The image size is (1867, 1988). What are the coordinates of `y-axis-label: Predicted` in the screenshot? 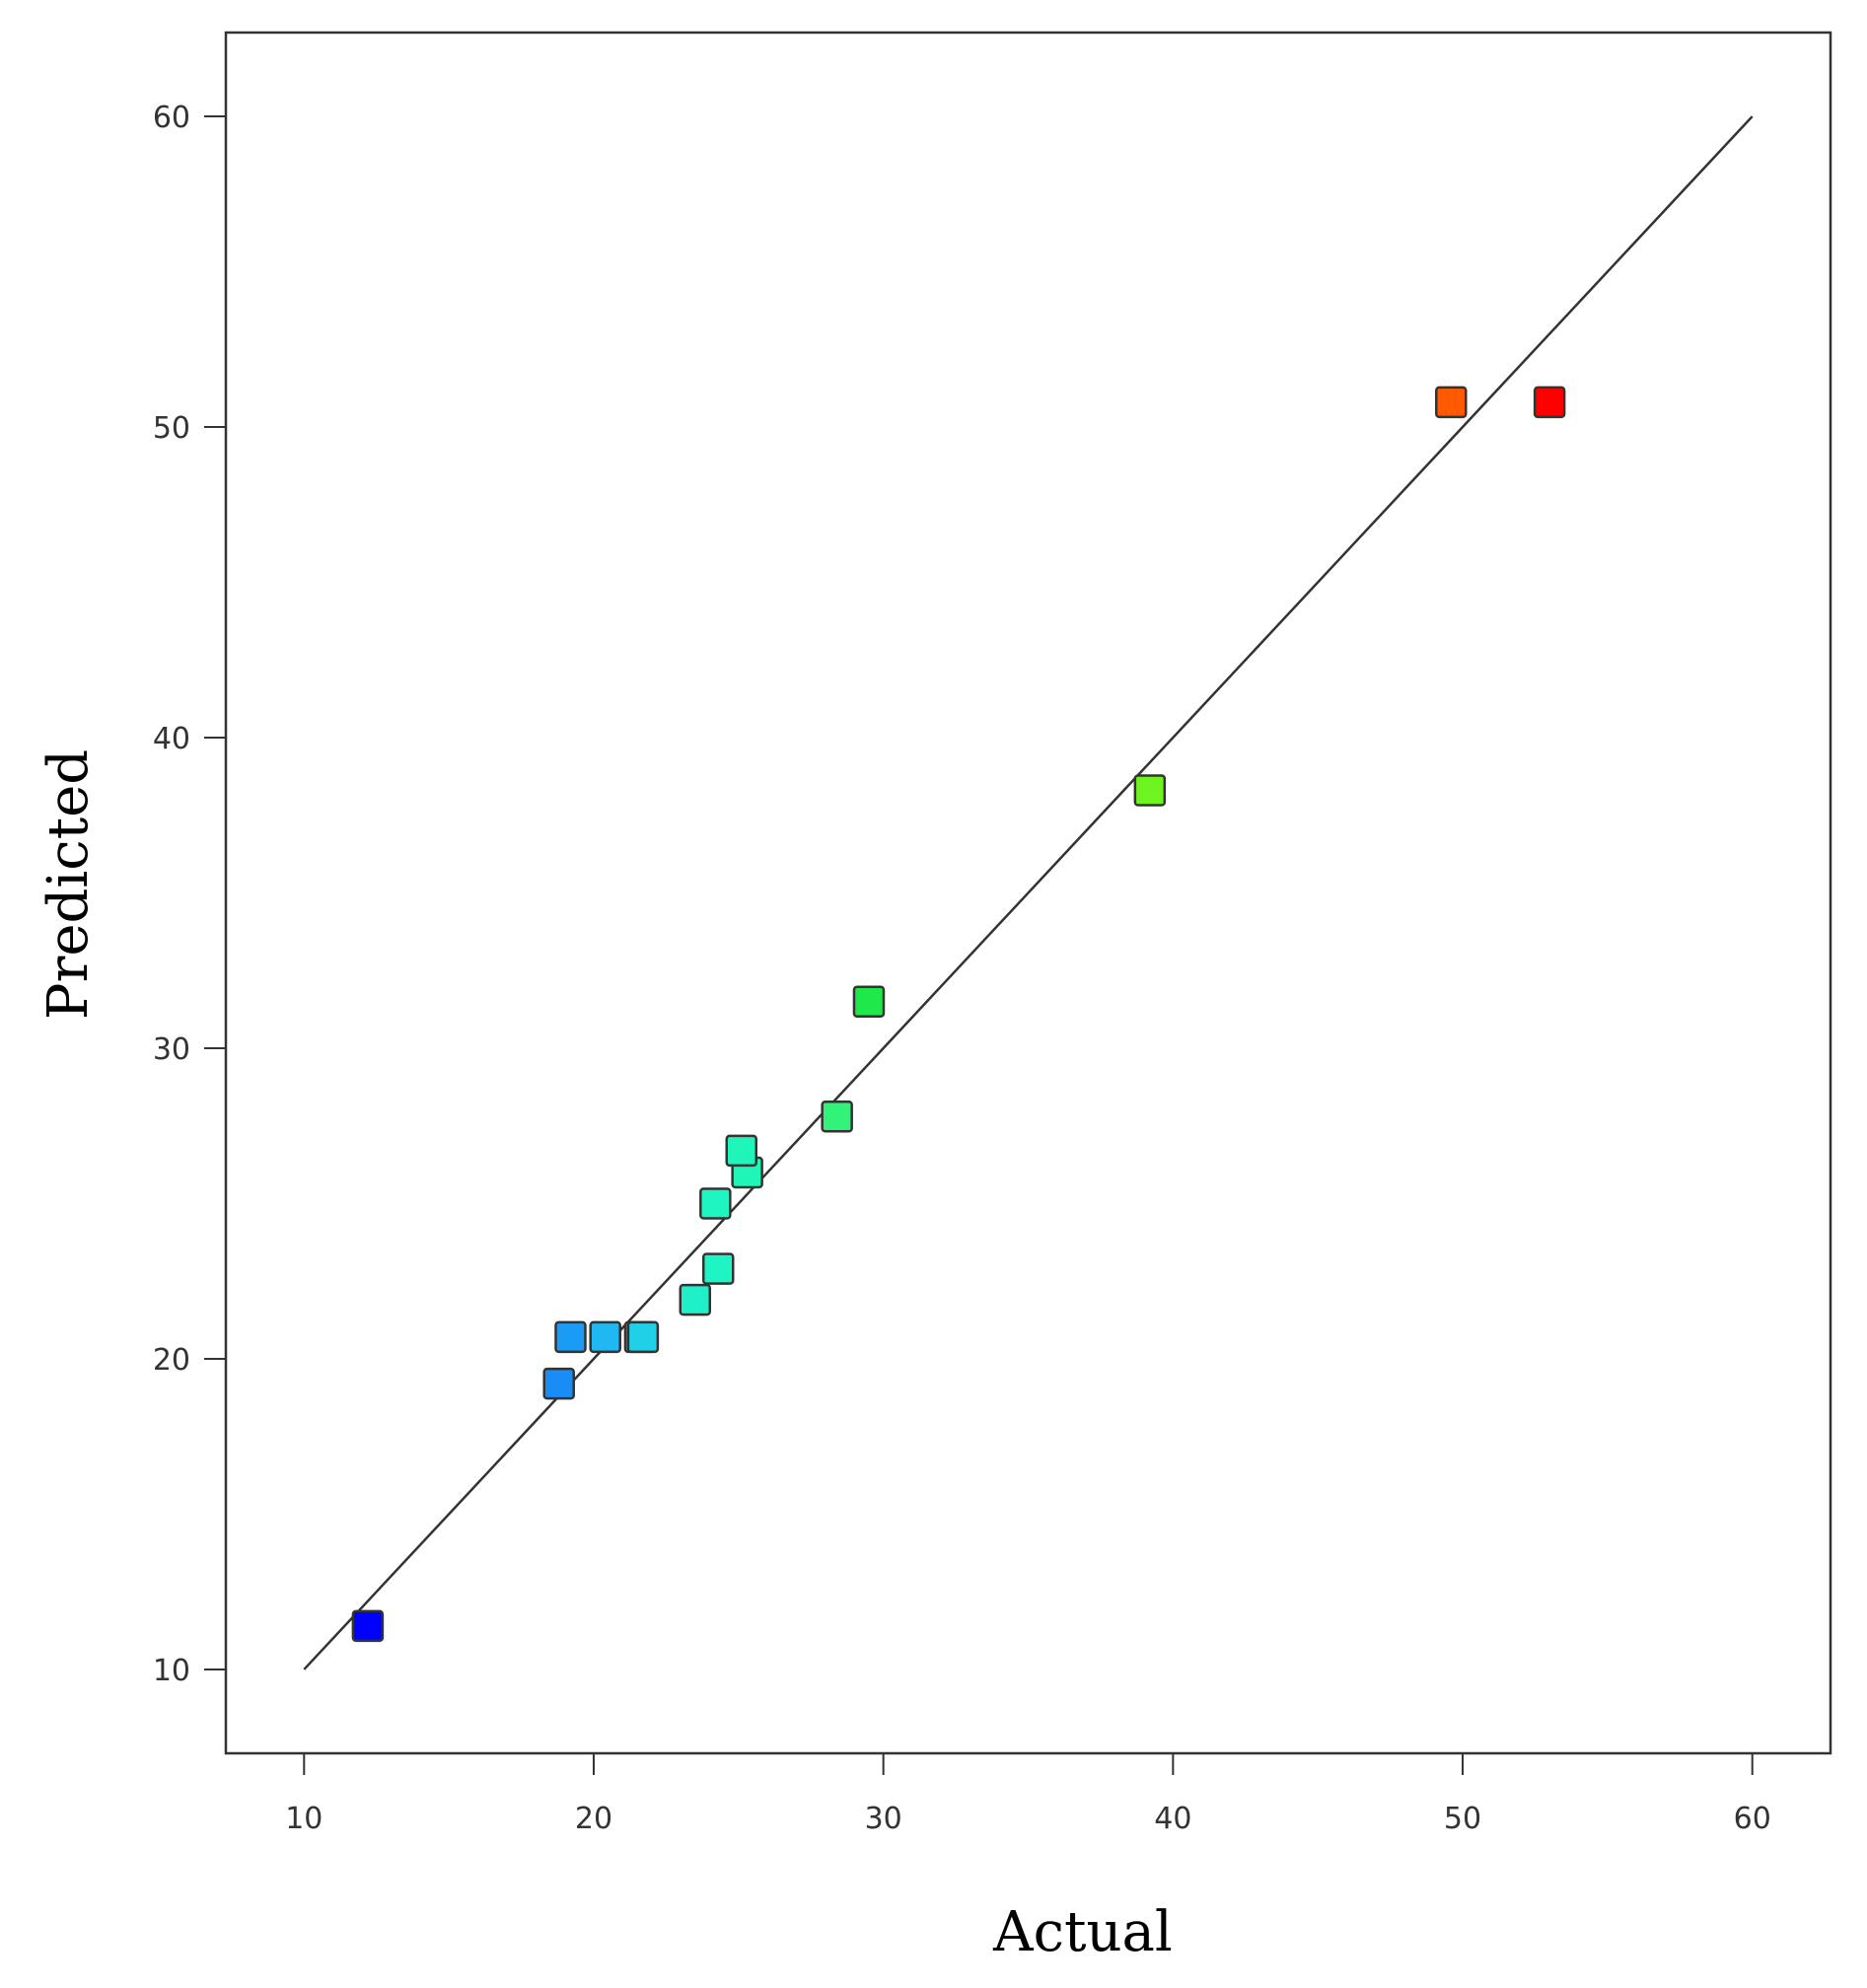 It's located at (68, 884).